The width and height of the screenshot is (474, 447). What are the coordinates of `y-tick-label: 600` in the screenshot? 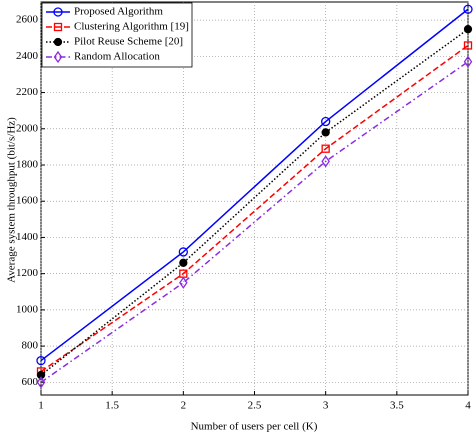 It's located at (30, 382).